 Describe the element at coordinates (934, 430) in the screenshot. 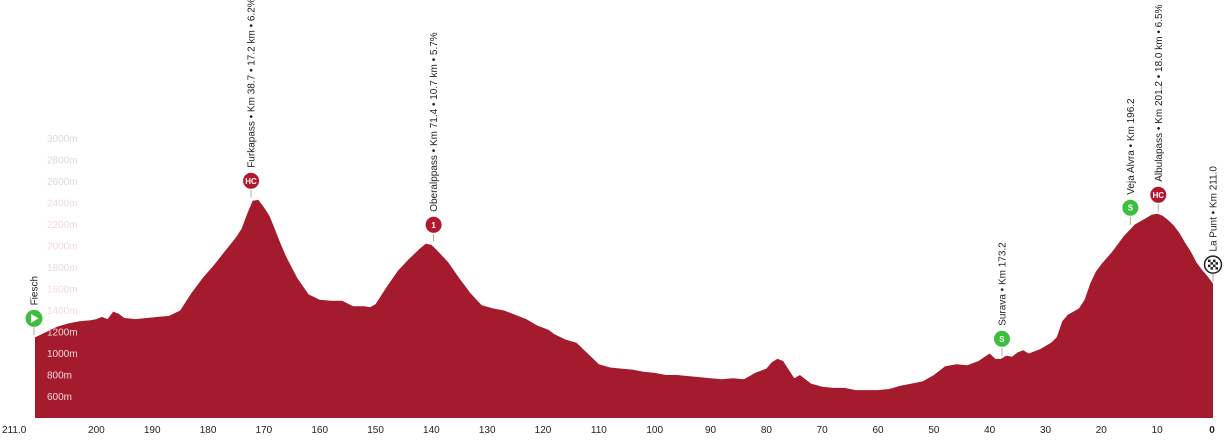

I see `x-tick-label: 50` at that location.